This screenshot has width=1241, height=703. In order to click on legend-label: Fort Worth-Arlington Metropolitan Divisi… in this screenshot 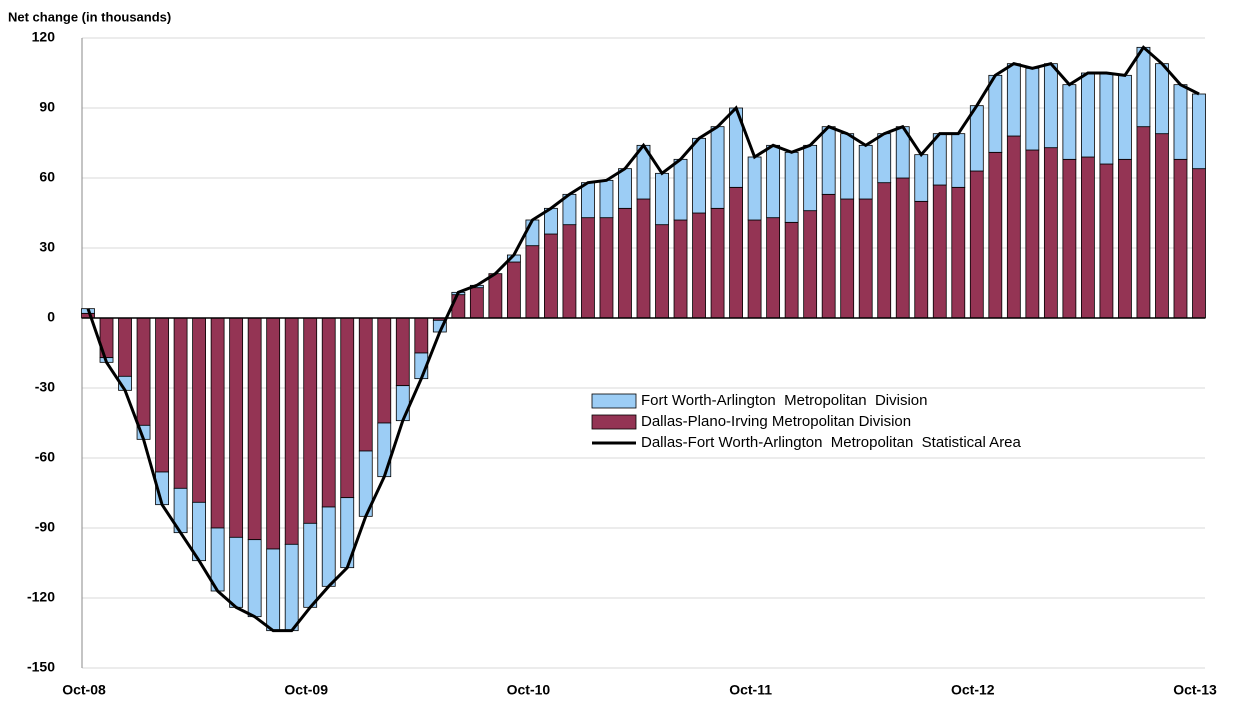, I will do `click(784, 400)`.